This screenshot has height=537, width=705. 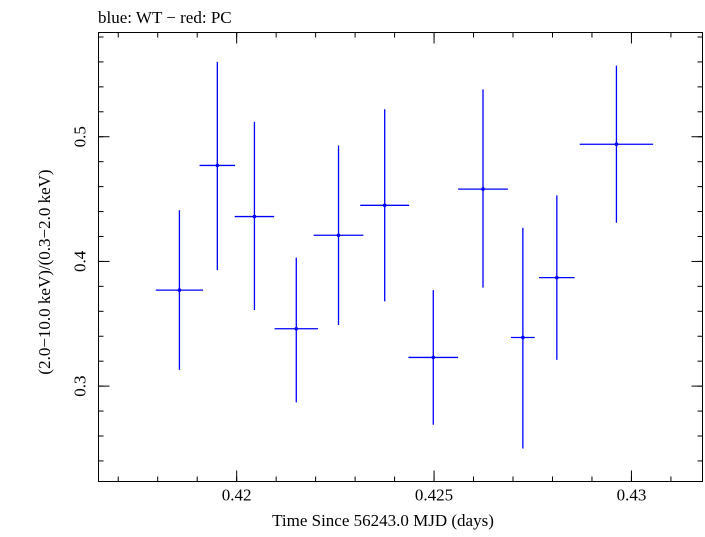 I want to click on x-tick-label: 0.425, so click(x=434, y=495).